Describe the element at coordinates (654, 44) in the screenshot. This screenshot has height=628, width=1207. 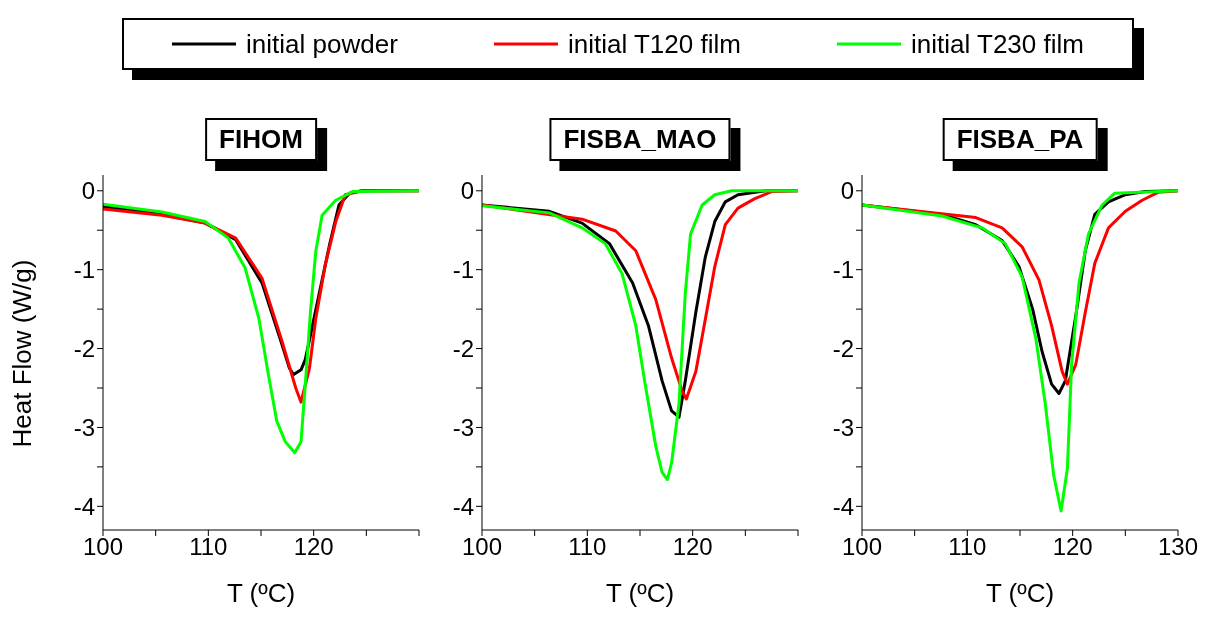
I see `legend-label: initial T120 film` at that location.